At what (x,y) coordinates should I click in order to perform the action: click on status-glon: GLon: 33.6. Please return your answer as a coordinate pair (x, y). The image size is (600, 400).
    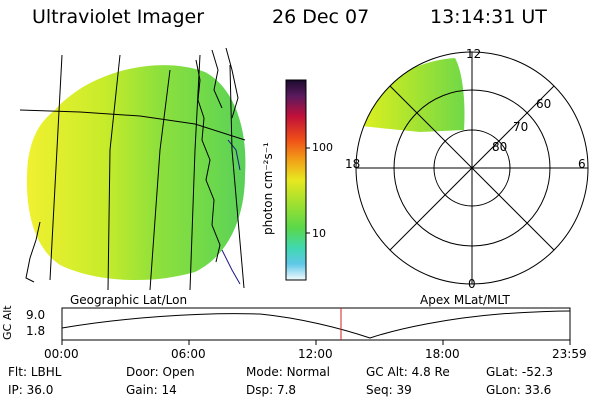
    Looking at the image, I should click on (519, 390).